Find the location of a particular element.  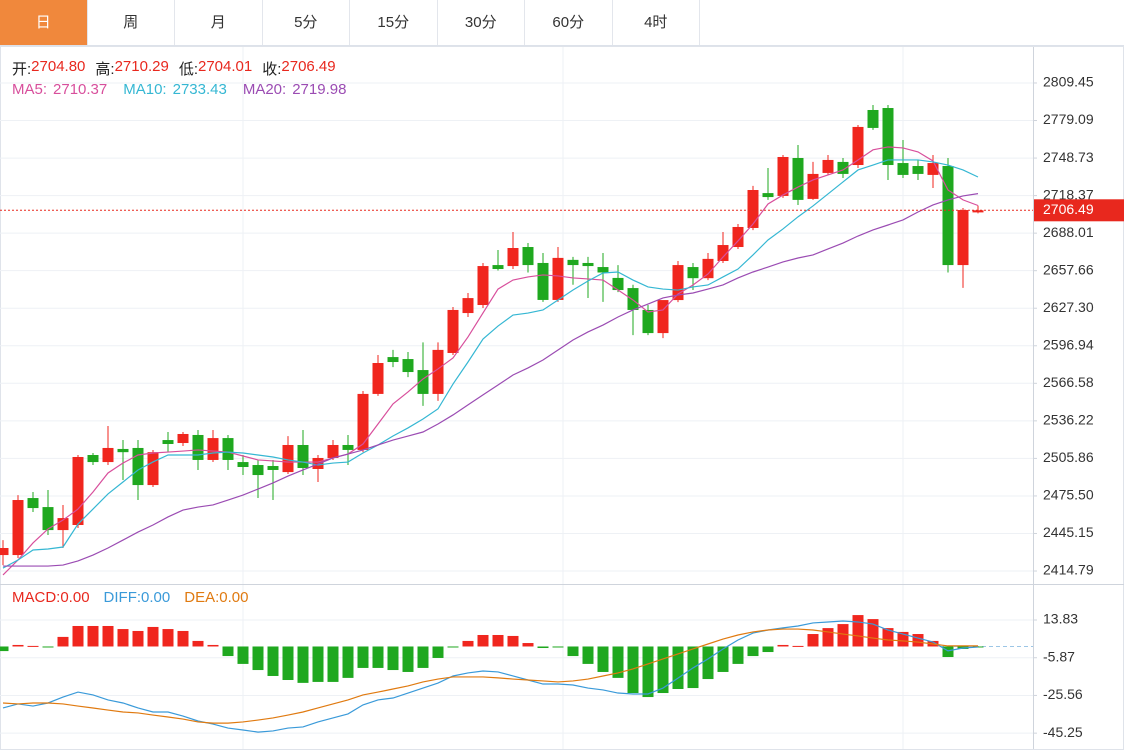

legend-value: 2719.98 is located at coordinates (319, 89).